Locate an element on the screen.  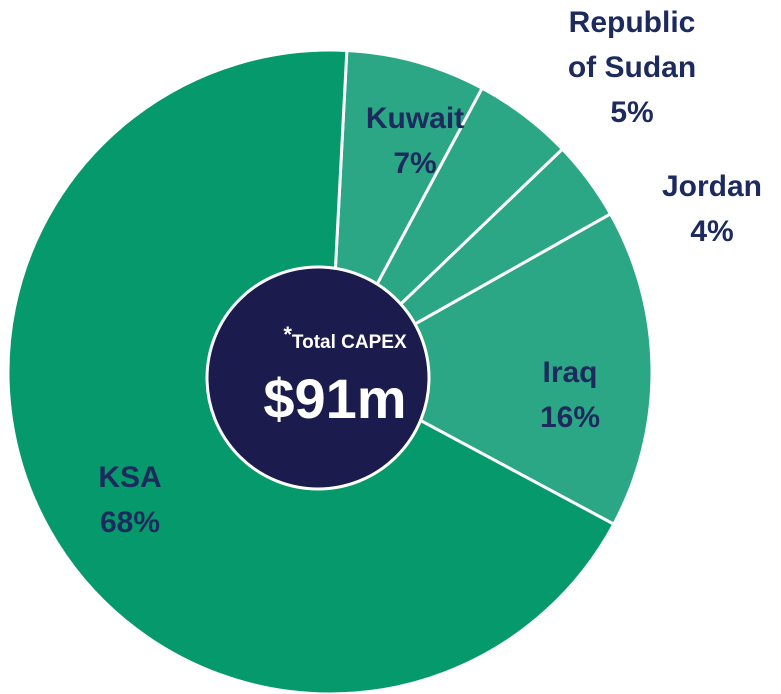
slice-label: Jordan is located at coordinates (712, 186).